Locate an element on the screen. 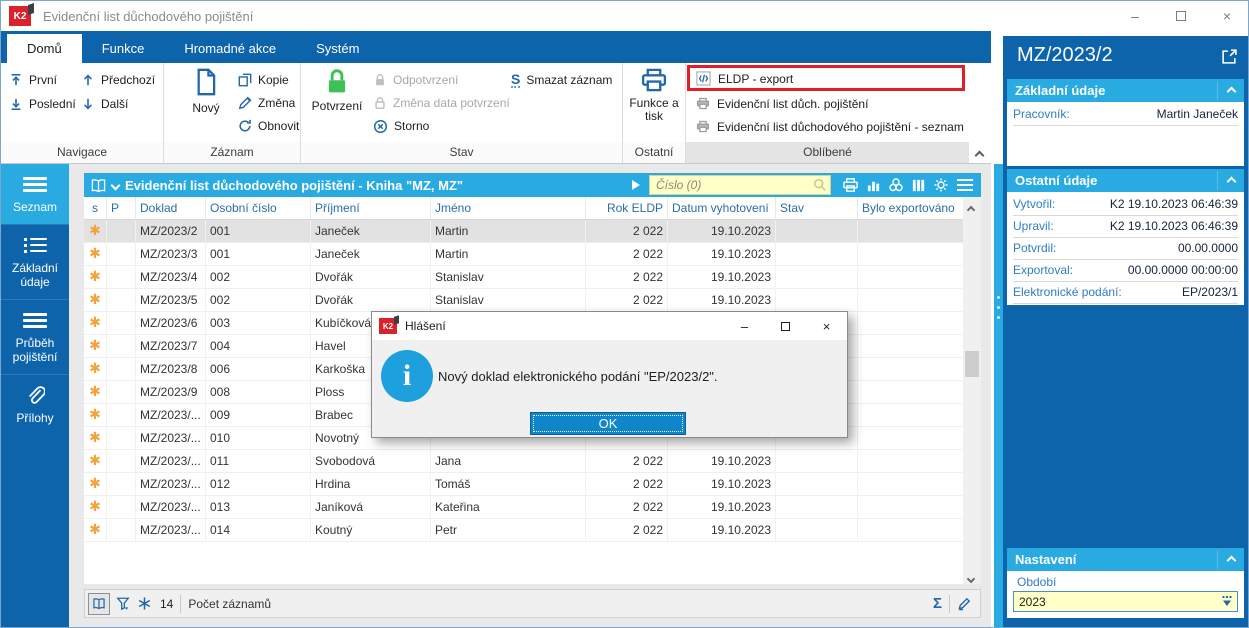  zmena-button: Změna is located at coordinates (266, 103).